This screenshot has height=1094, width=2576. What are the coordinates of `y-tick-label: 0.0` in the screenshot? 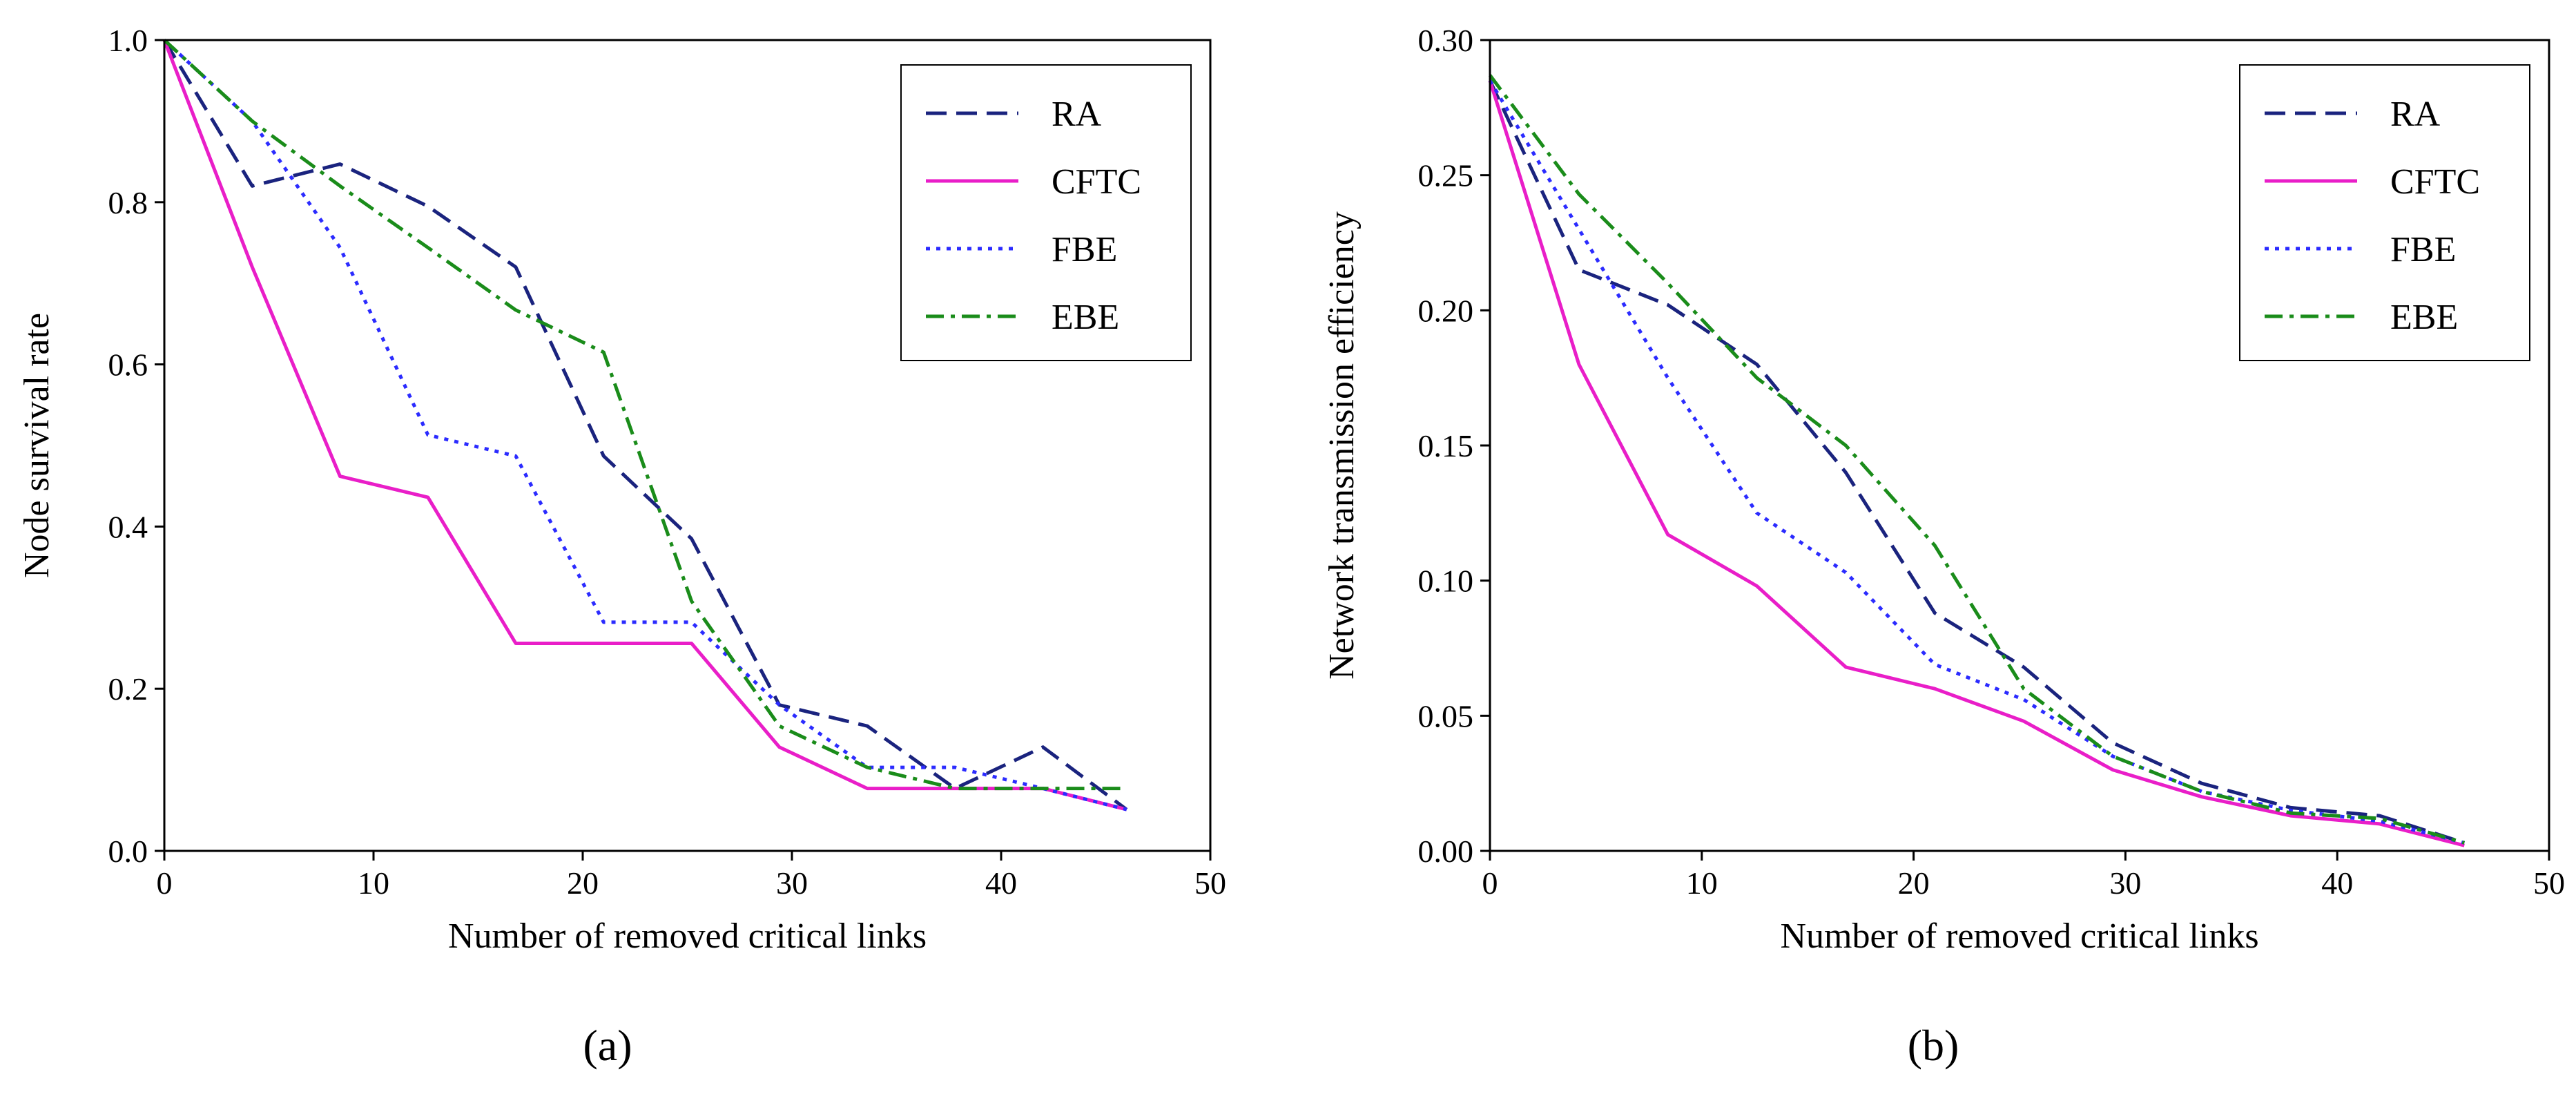 It's located at (128, 851).